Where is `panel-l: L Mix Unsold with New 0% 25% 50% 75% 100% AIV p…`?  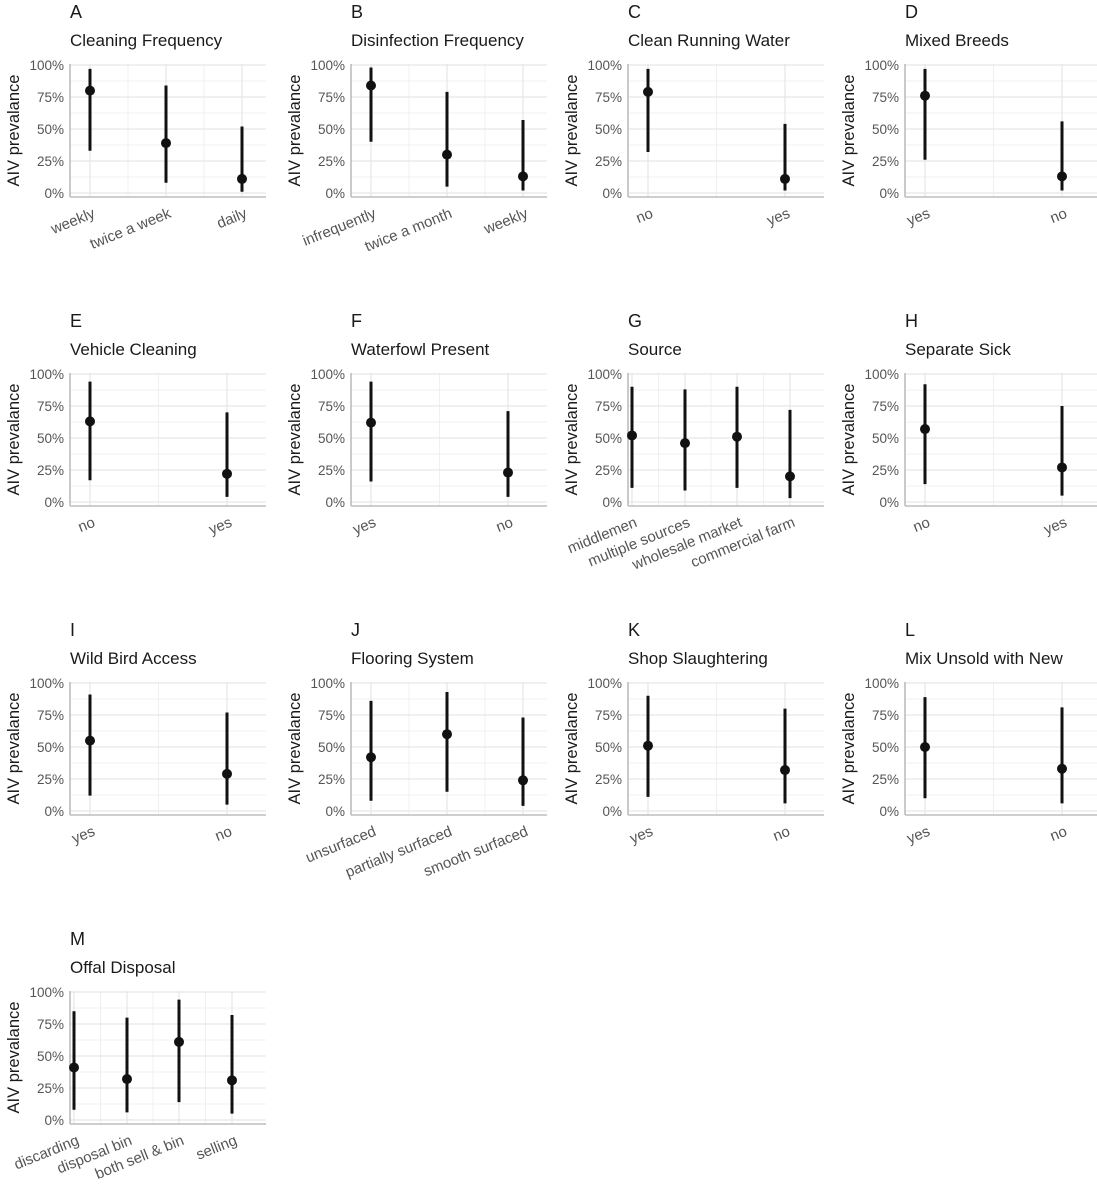 panel-l: L Mix Unsold with New 0% 25% 50% 75% 100% AIV p… is located at coordinates (968, 733).